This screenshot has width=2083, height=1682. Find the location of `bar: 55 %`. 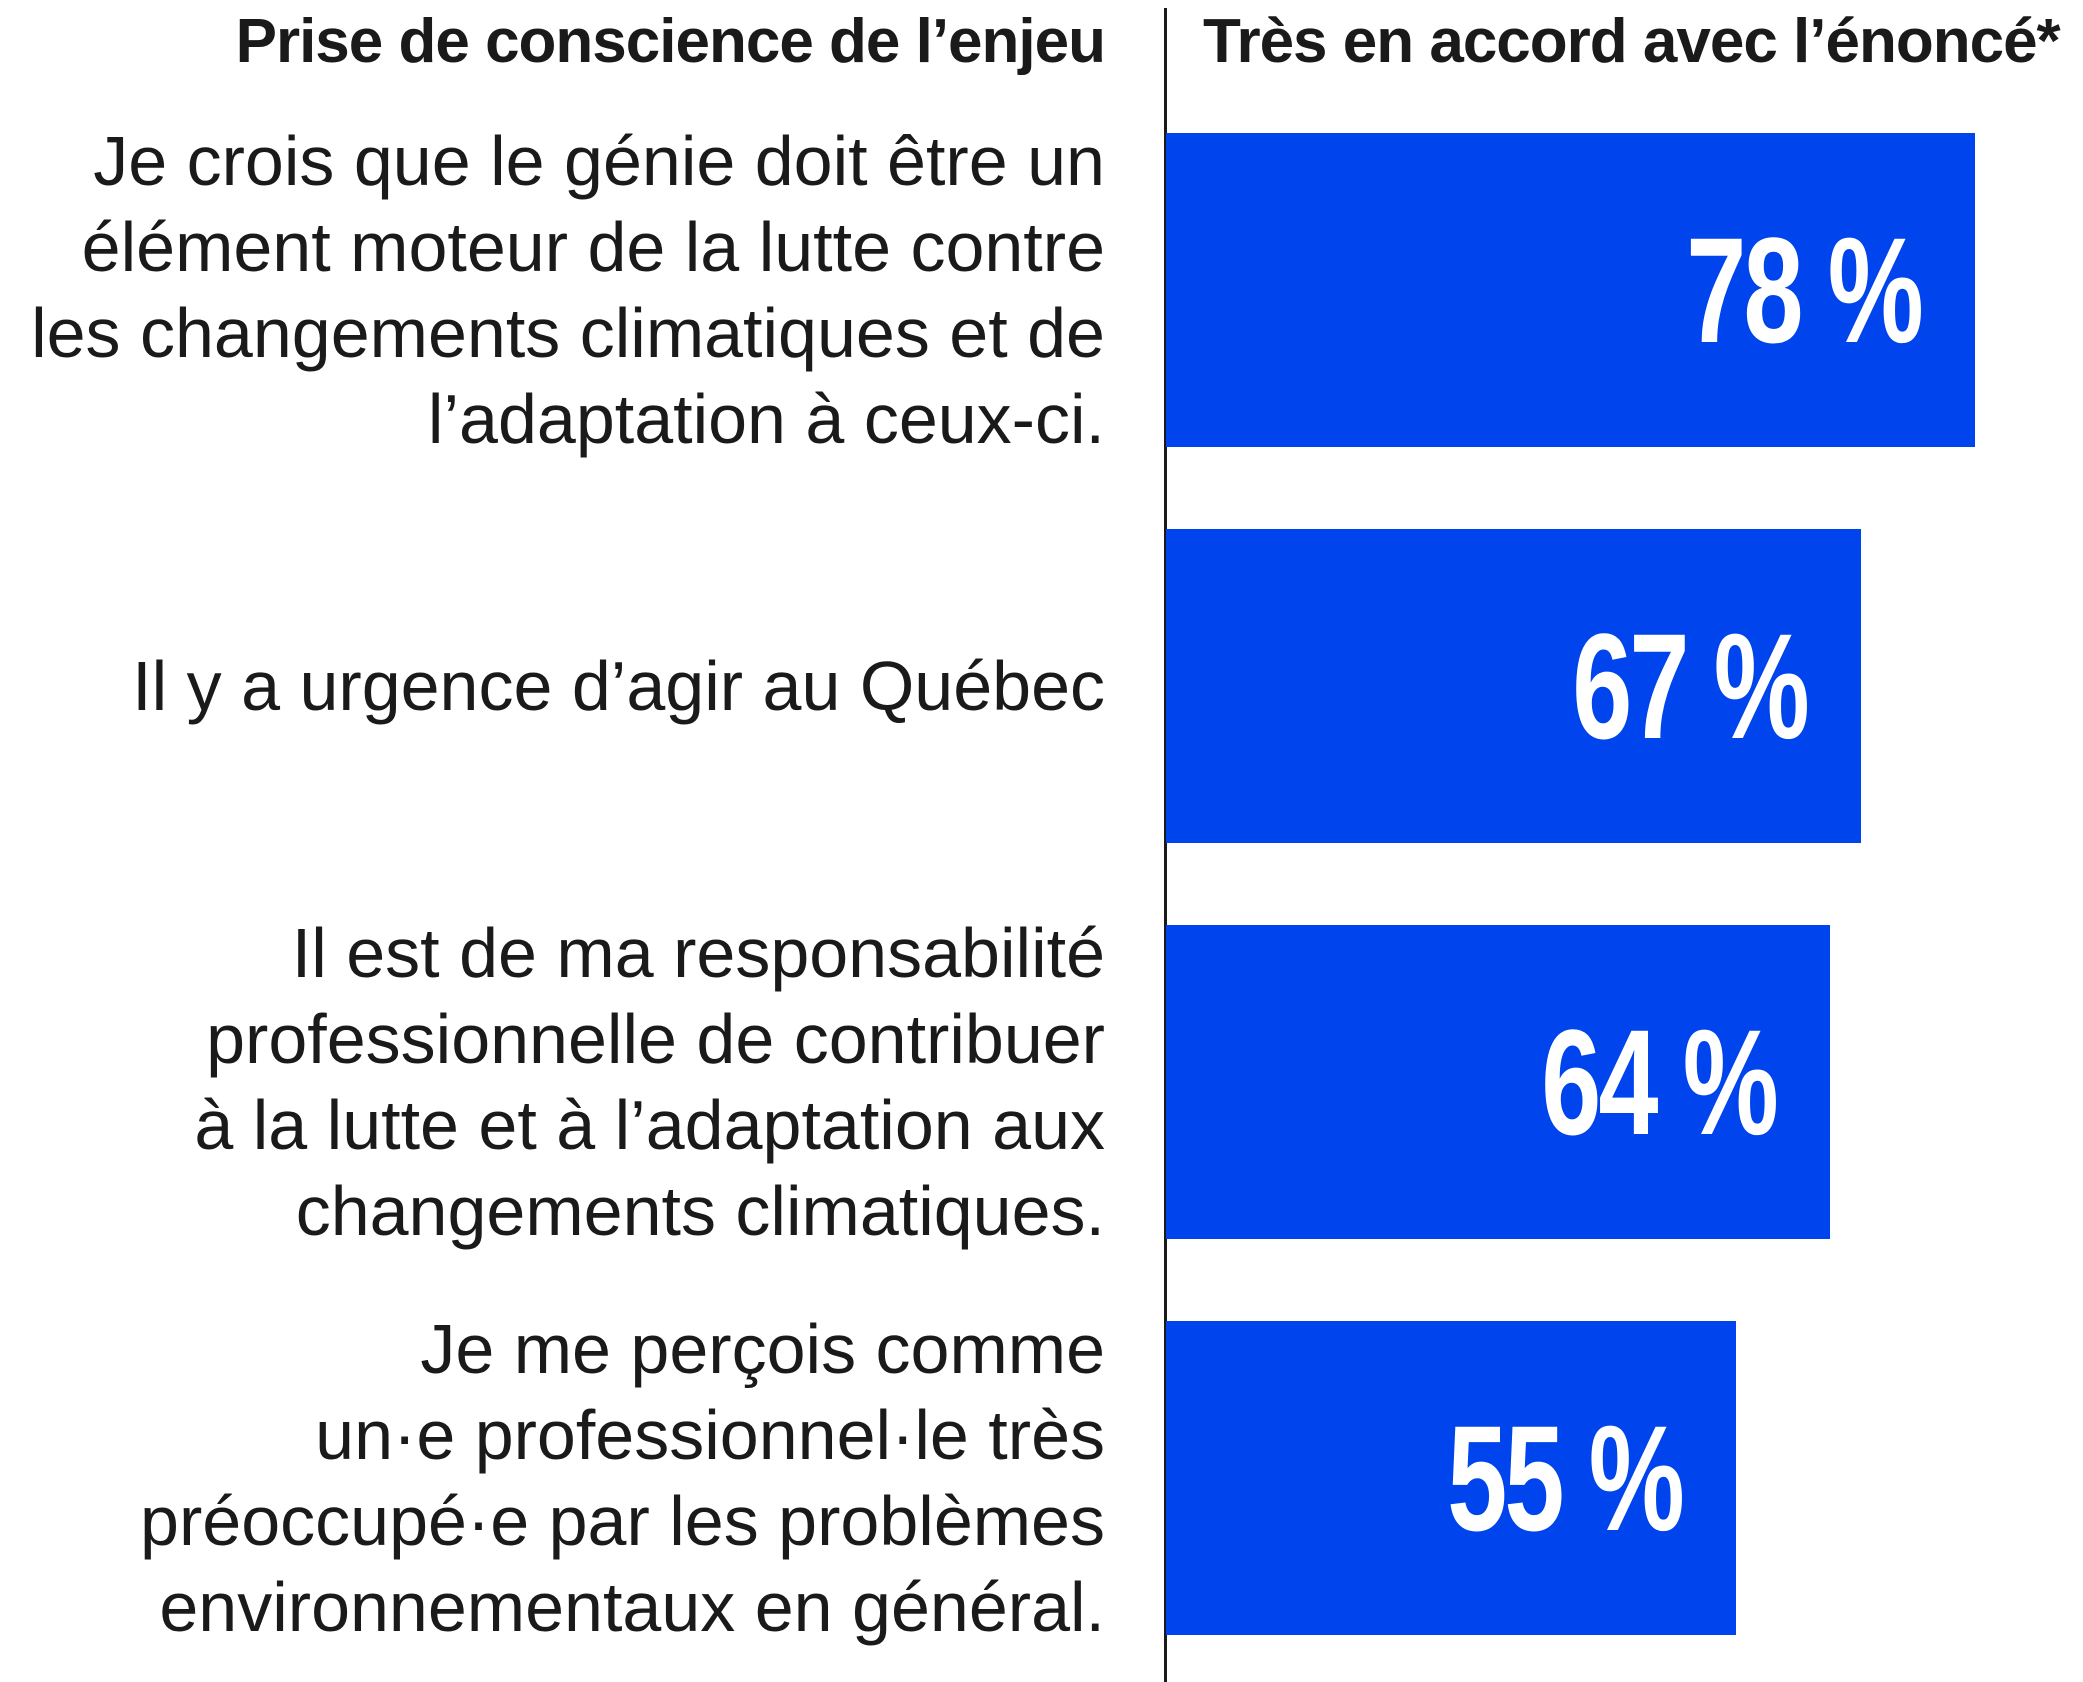

bar: 55 % is located at coordinates (1451, 1478).